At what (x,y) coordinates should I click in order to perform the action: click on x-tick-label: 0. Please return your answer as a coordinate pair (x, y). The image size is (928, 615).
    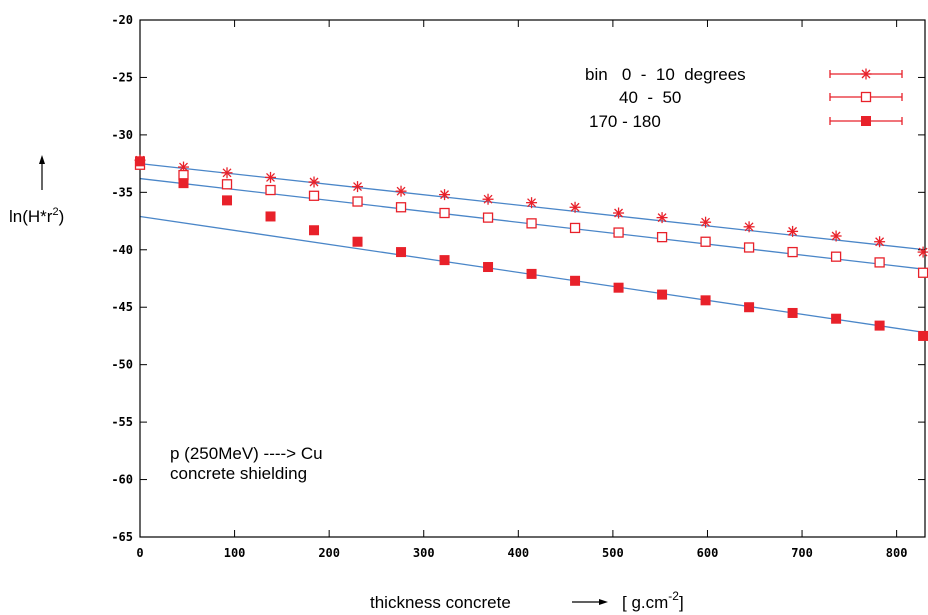
    Looking at the image, I should click on (139, 553).